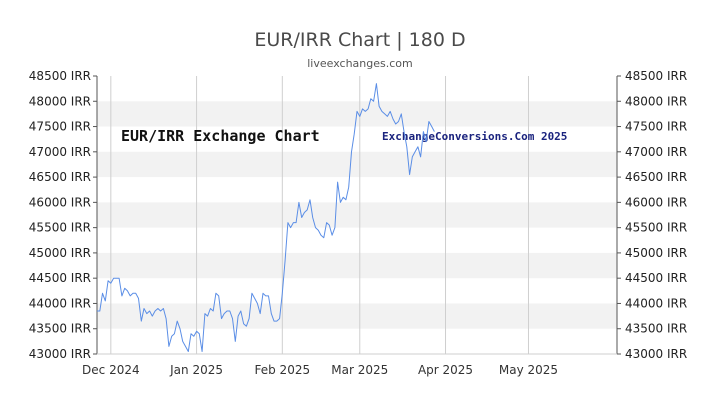  I want to click on y-tick-label-right: 47500 IRR, so click(656, 127).